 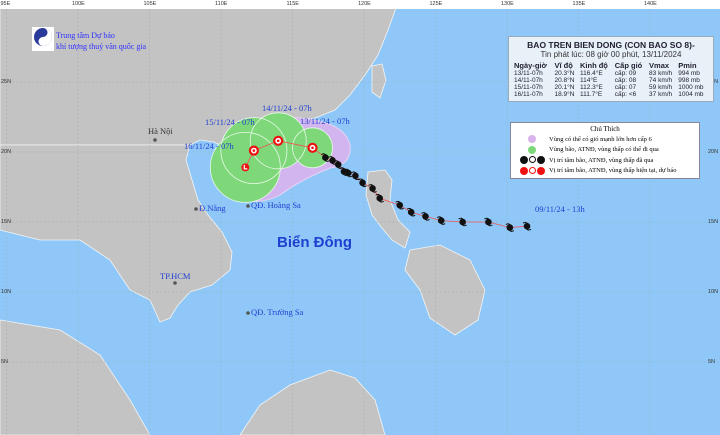 I want to click on red-depression-icon, so click(x=532, y=170).